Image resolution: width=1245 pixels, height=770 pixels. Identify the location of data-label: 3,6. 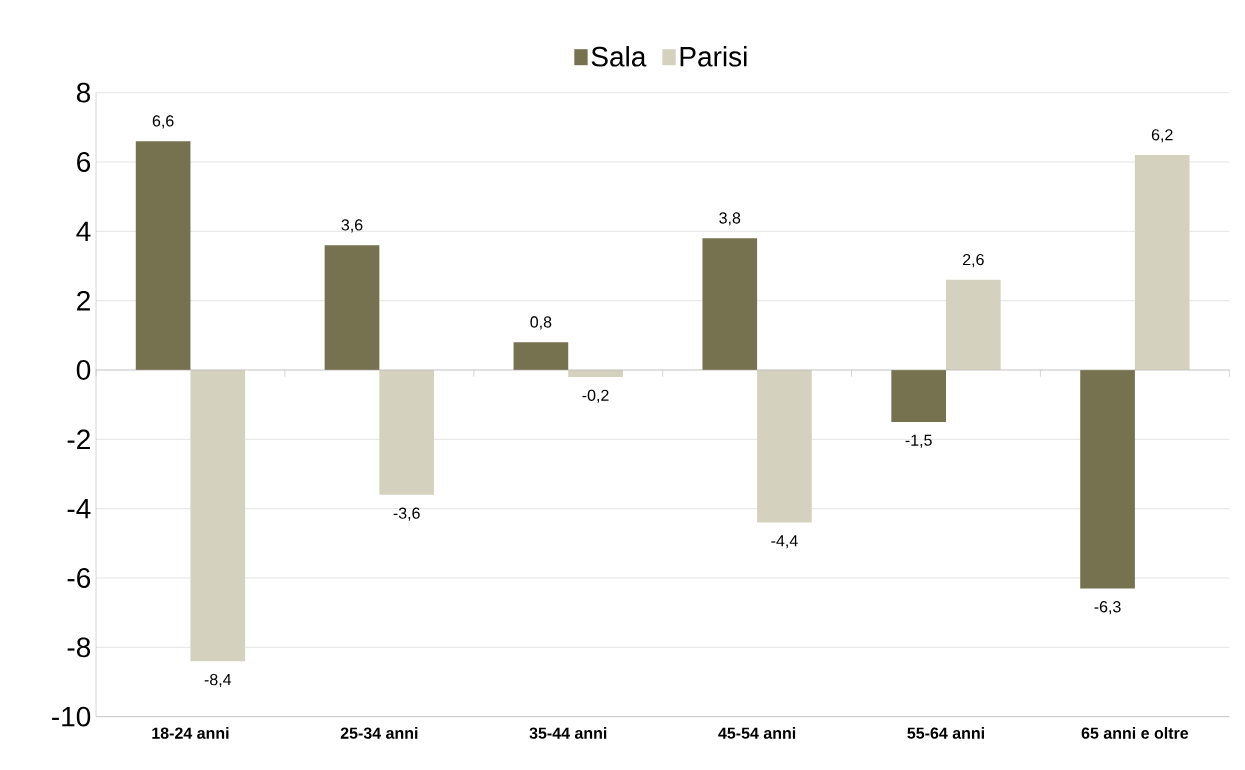
(352, 226).